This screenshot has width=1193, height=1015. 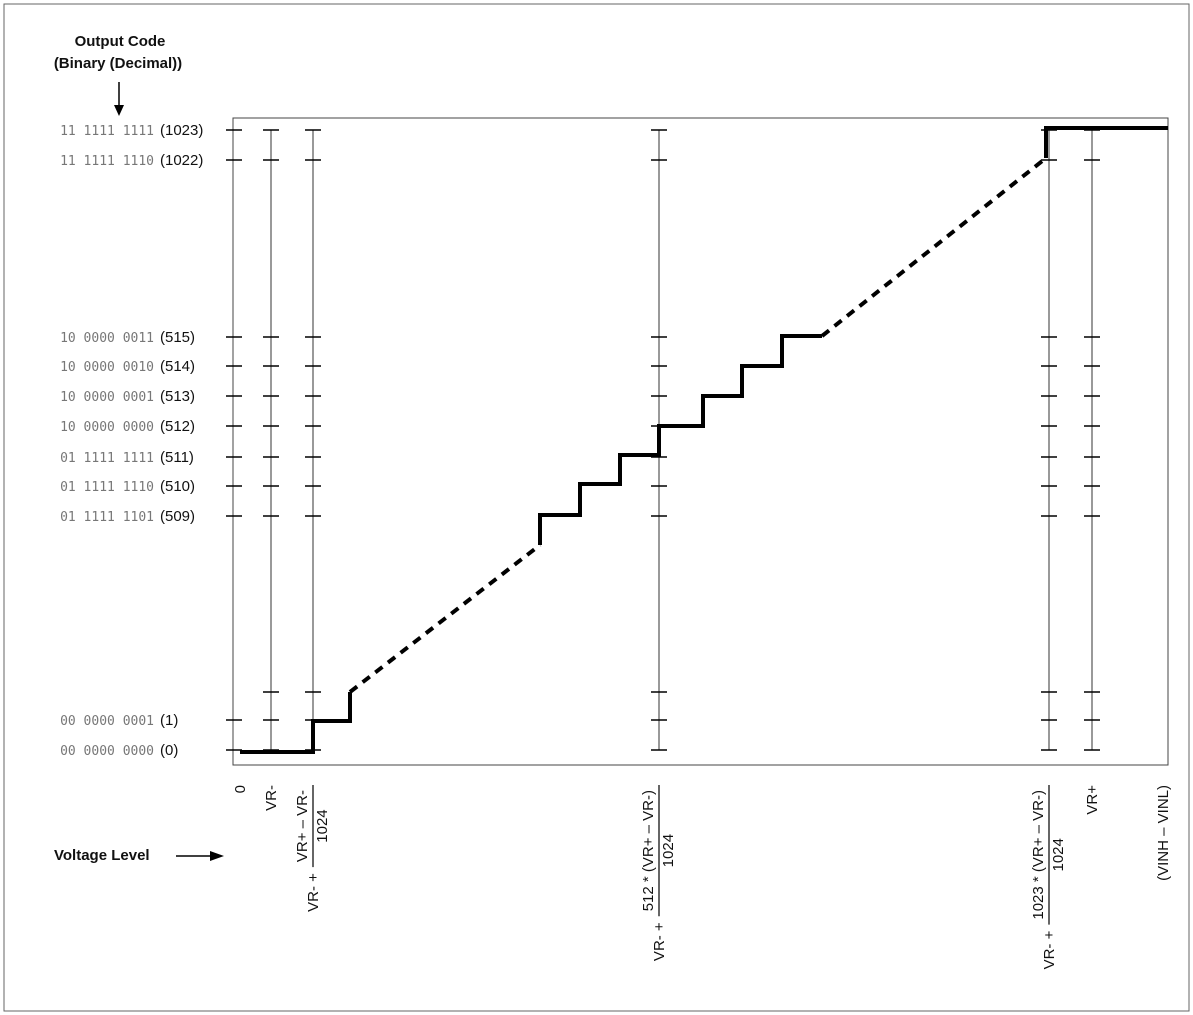 I want to click on voltage-level: VR+, so click(x=1092, y=800).